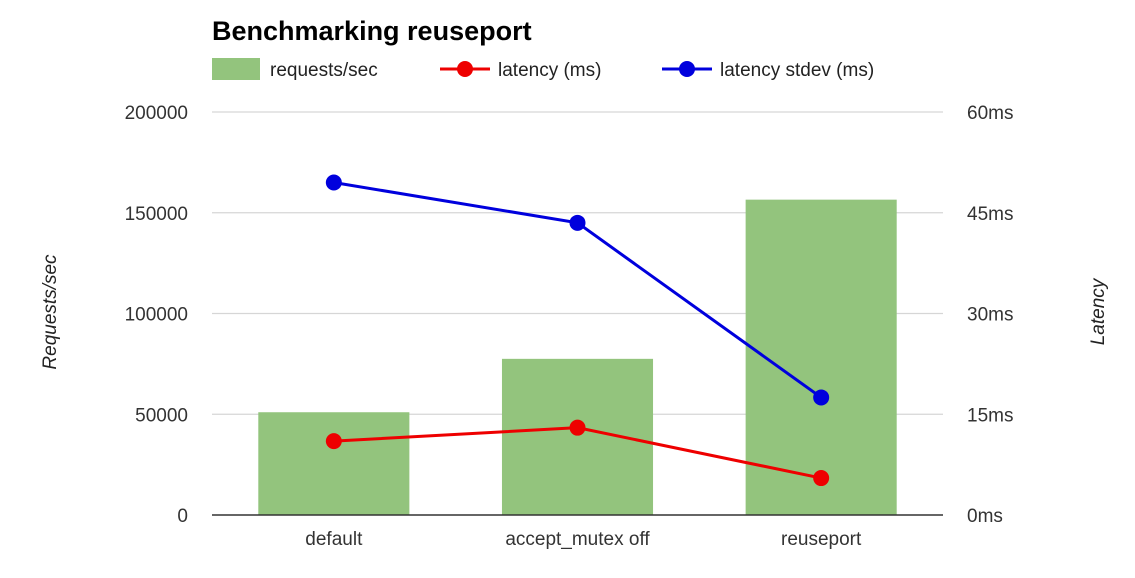  I want to click on x-tick-label: accept_mutex off, so click(577, 539).